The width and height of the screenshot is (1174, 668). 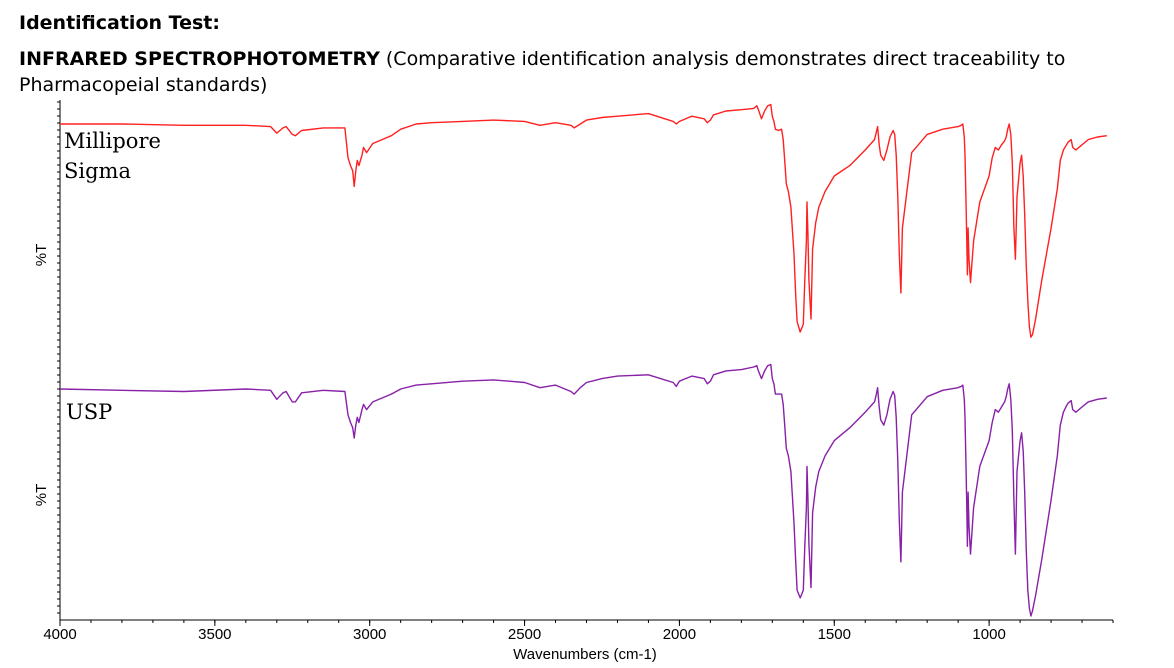 I want to click on x-tick-label: 1500, so click(x=834, y=634).